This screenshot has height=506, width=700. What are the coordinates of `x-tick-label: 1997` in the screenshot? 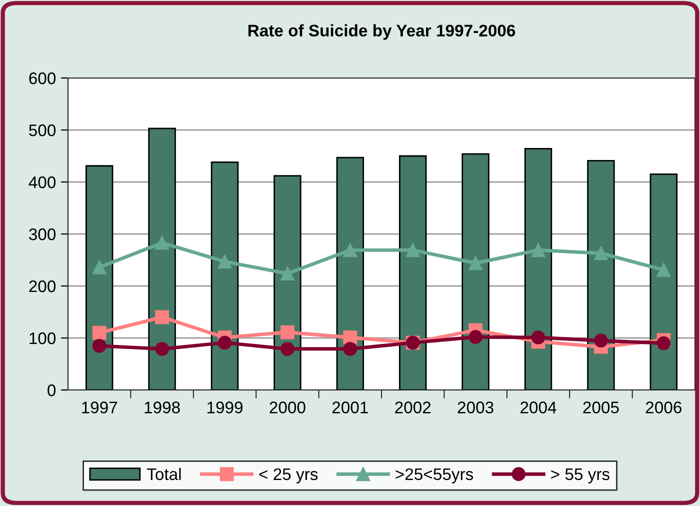 It's located at (100, 408).